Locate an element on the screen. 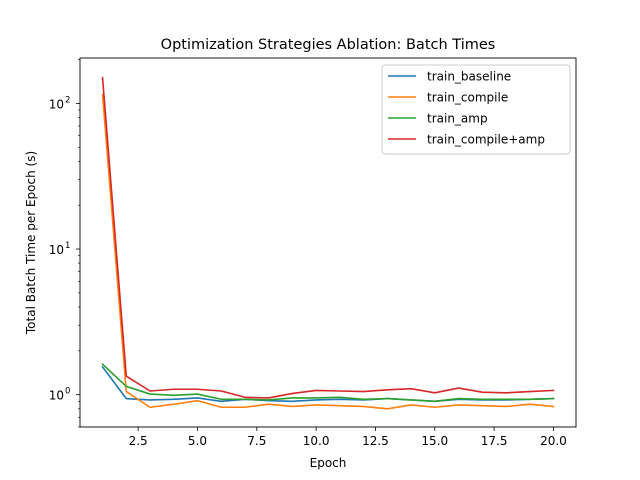 This screenshot has height=480, width=640. x-tick-label: 2.5 is located at coordinates (138, 441).